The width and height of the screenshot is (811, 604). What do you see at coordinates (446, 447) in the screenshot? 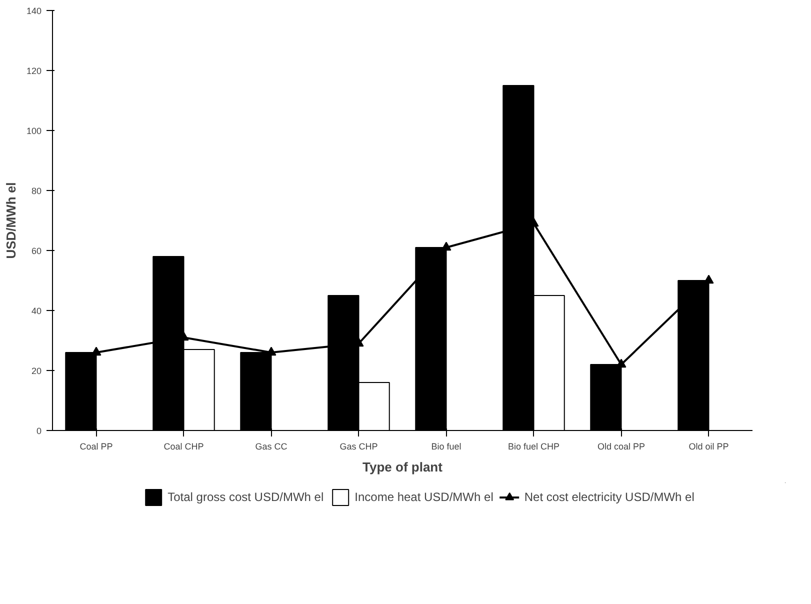
I see `x-tick-label: Bio fuel` at bounding box center [446, 447].